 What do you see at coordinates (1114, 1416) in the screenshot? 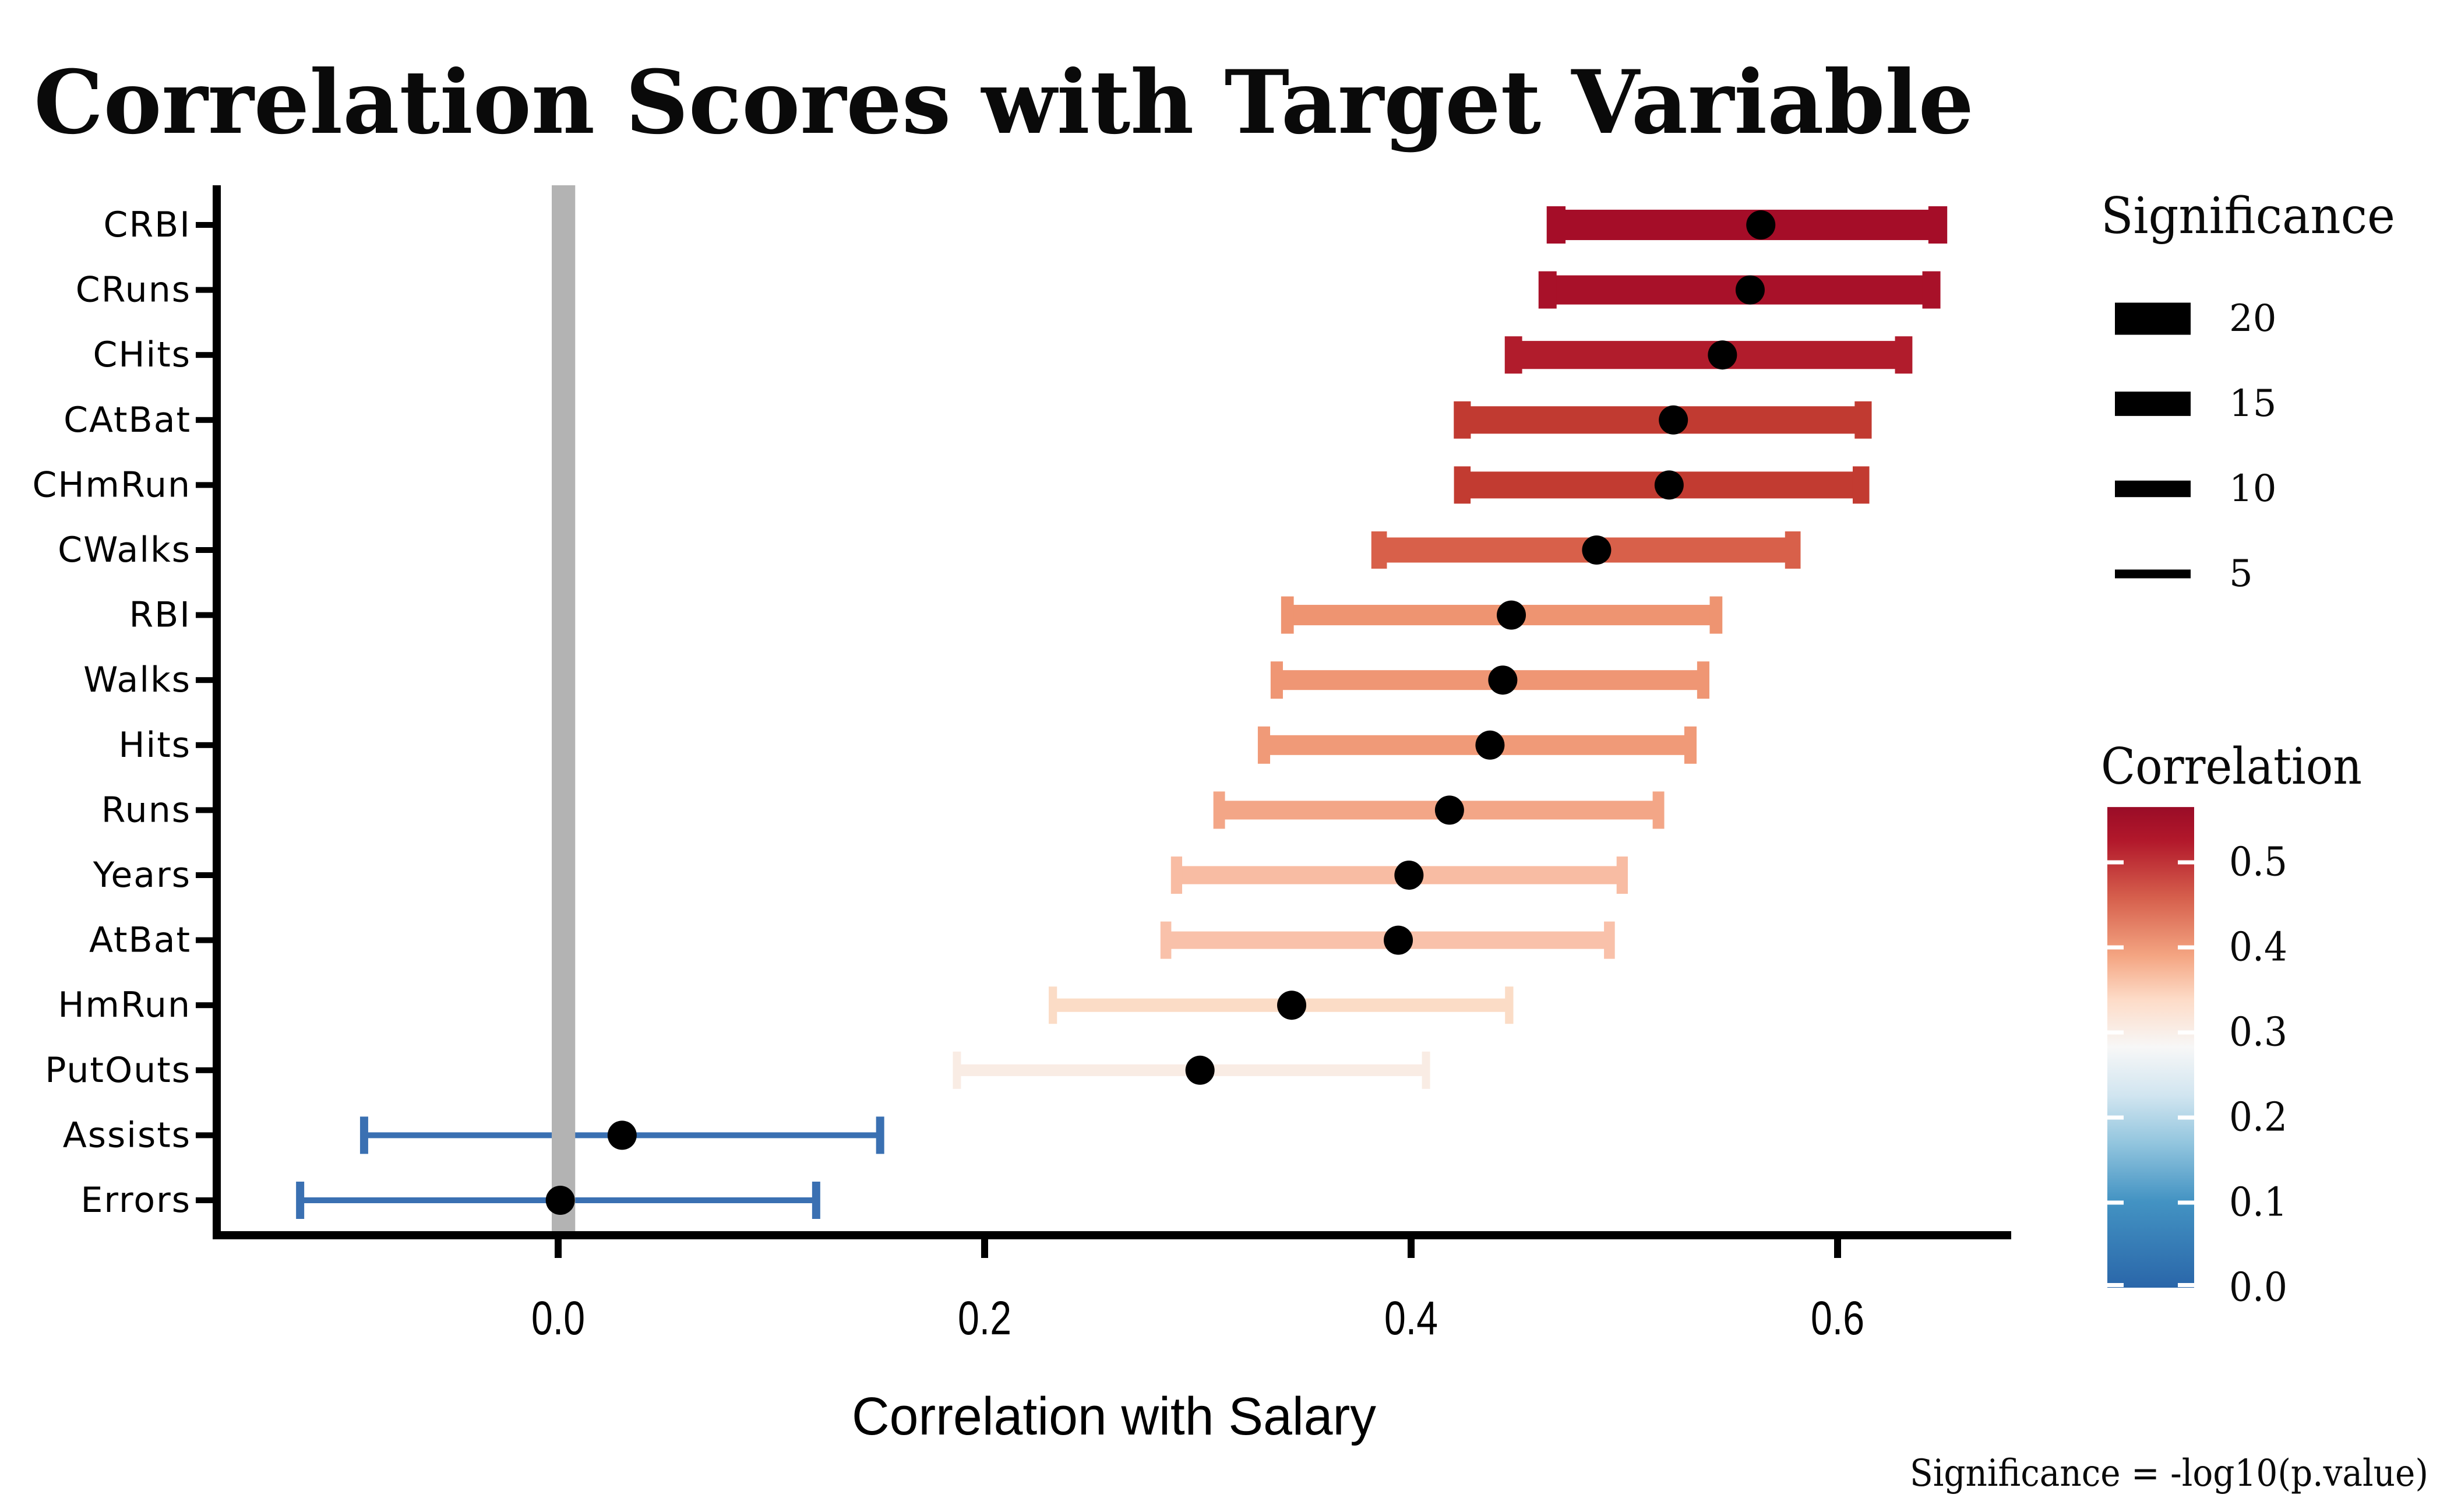
I see `x-axis-title: Correlation with Salary` at bounding box center [1114, 1416].